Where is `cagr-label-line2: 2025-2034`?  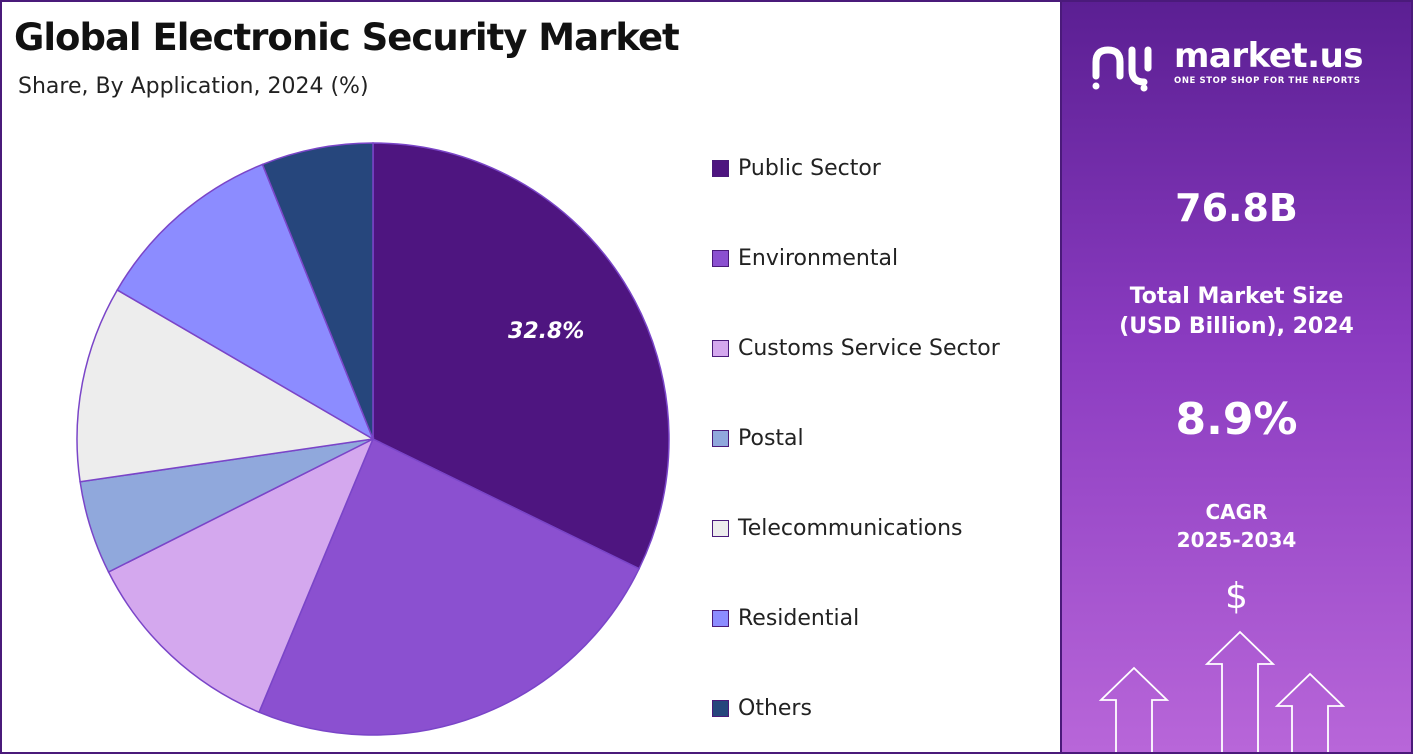 cagr-label-line2: 2025-2034 is located at coordinates (1236, 540).